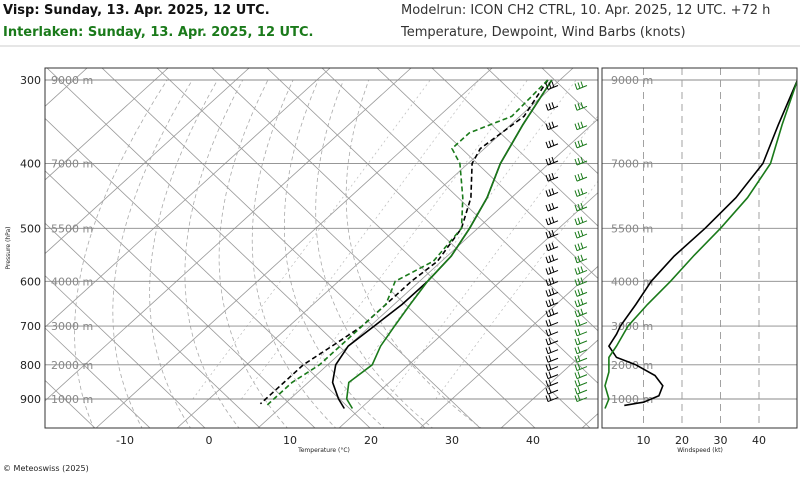  What do you see at coordinates (72, 228) in the screenshot?
I see `height-label: 5500 m` at bounding box center [72, 228].